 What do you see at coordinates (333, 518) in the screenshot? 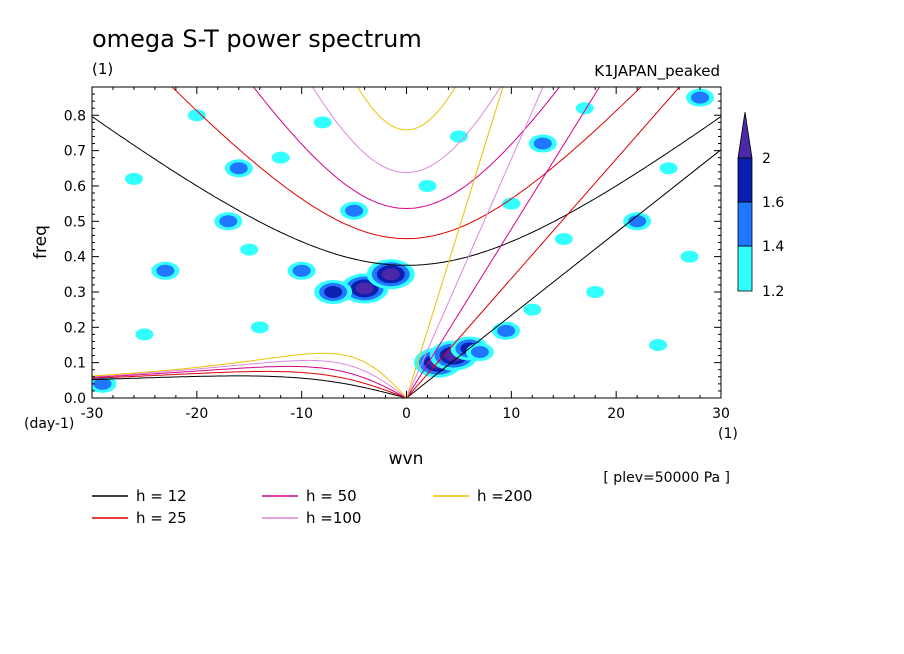
I see `legend-label-h100: h =100` at bounding box center [333, 518].